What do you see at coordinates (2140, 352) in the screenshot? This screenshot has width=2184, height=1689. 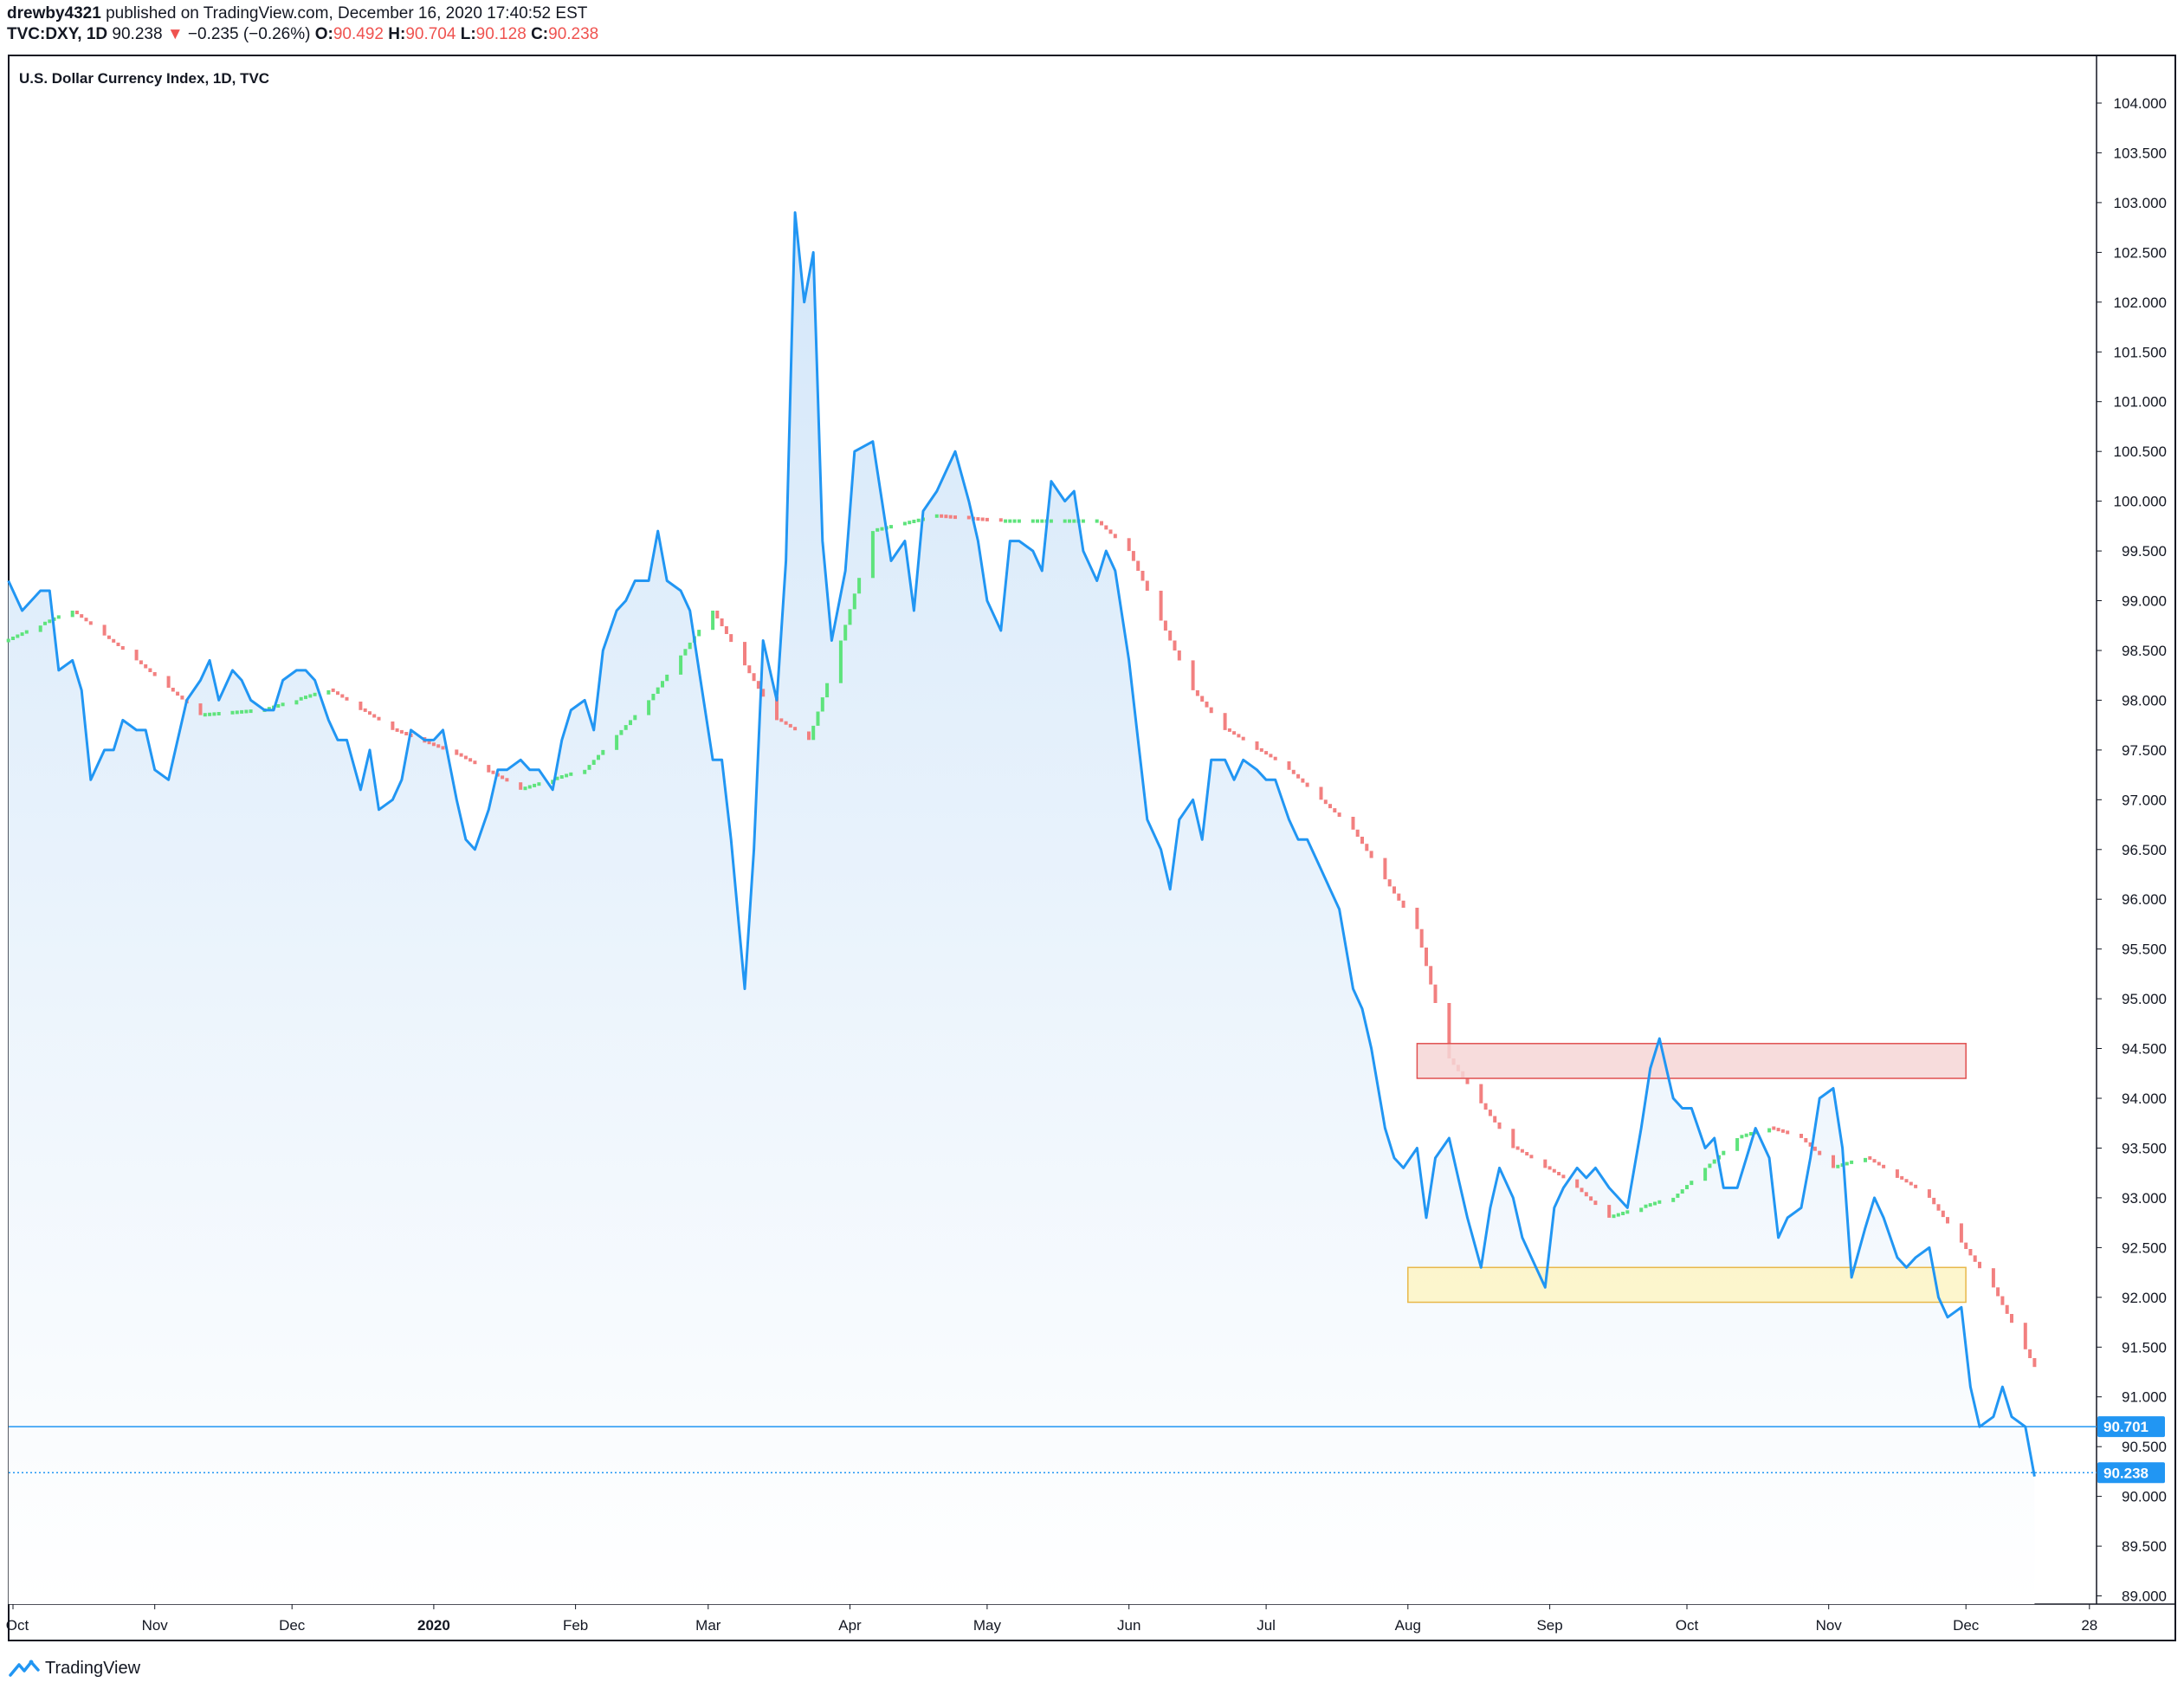 I see `y-tick-label: 101.500` at bounding box center [2140, 352].